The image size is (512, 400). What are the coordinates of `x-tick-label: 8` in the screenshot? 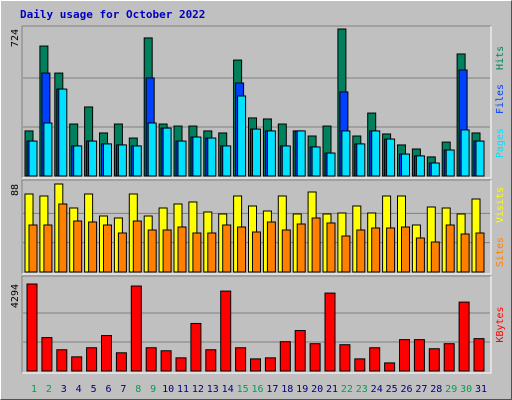 It's located at (138, 389).